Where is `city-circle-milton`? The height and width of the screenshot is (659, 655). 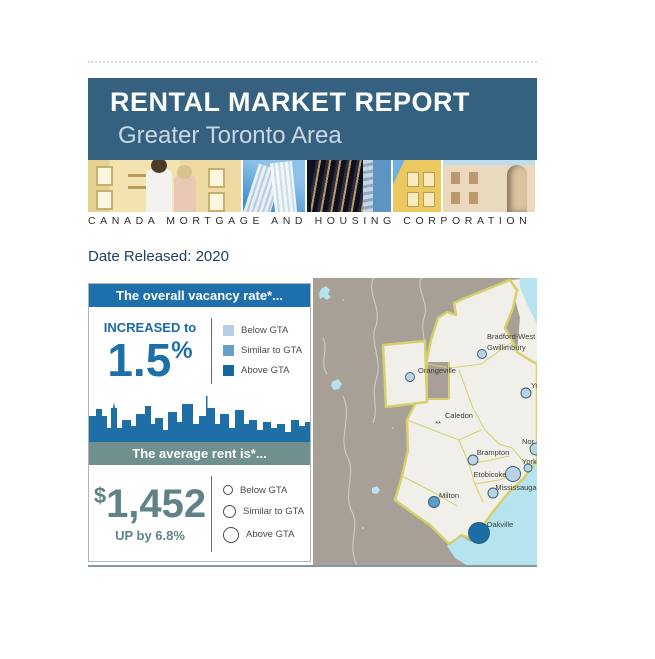 city-circle-milton is located at coordinates (434, 502).